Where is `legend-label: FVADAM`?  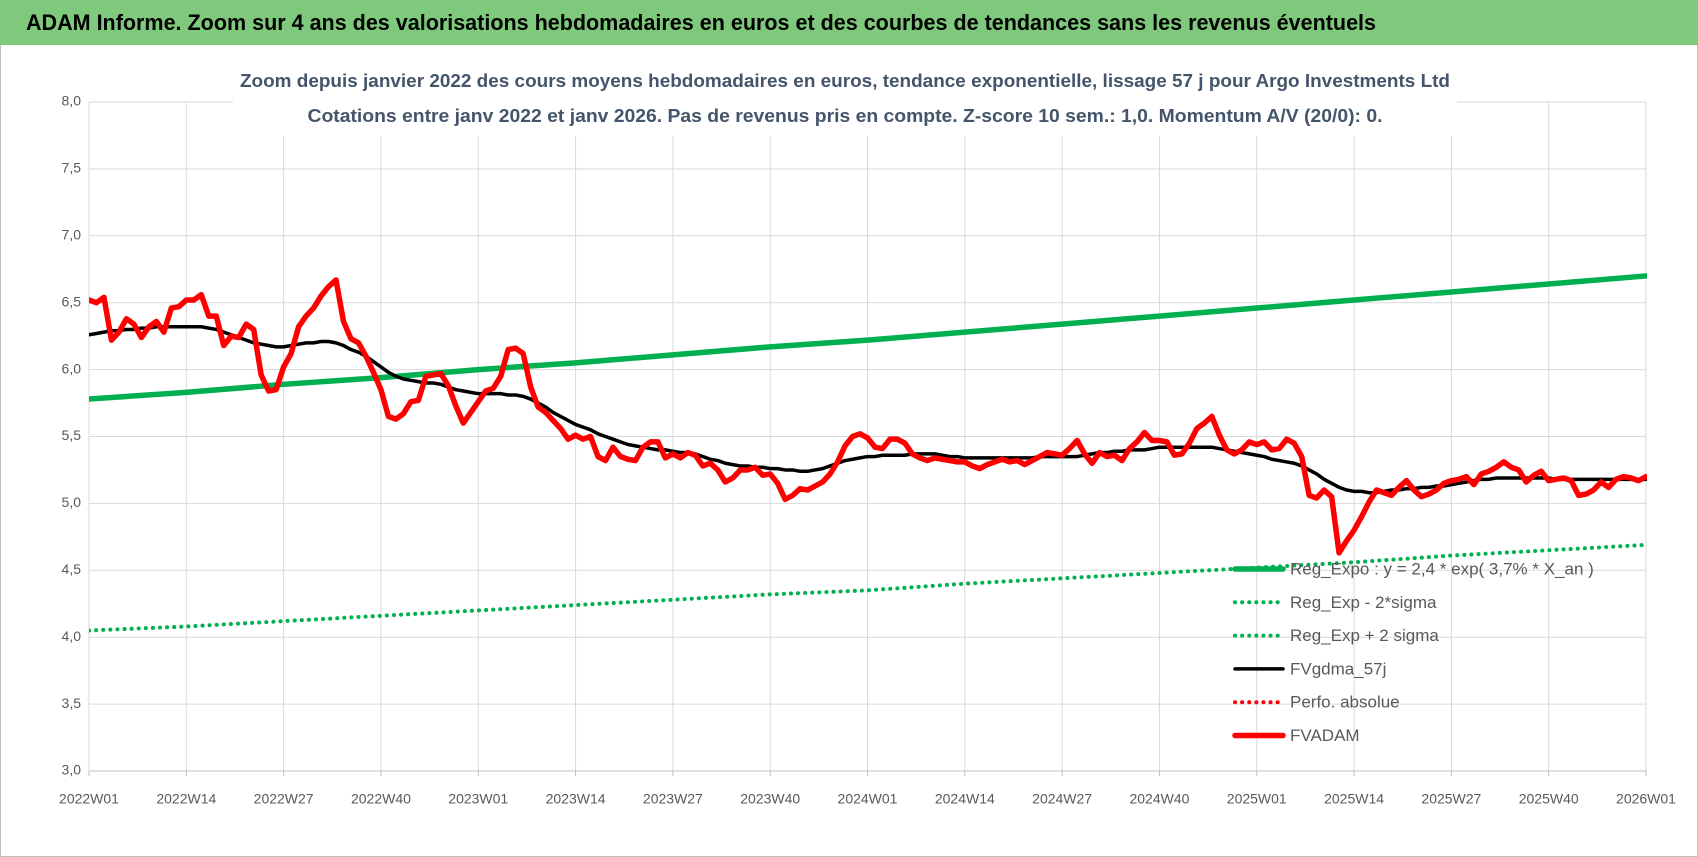
legend-label: FVADAM is located at coordinates (1325, 735).